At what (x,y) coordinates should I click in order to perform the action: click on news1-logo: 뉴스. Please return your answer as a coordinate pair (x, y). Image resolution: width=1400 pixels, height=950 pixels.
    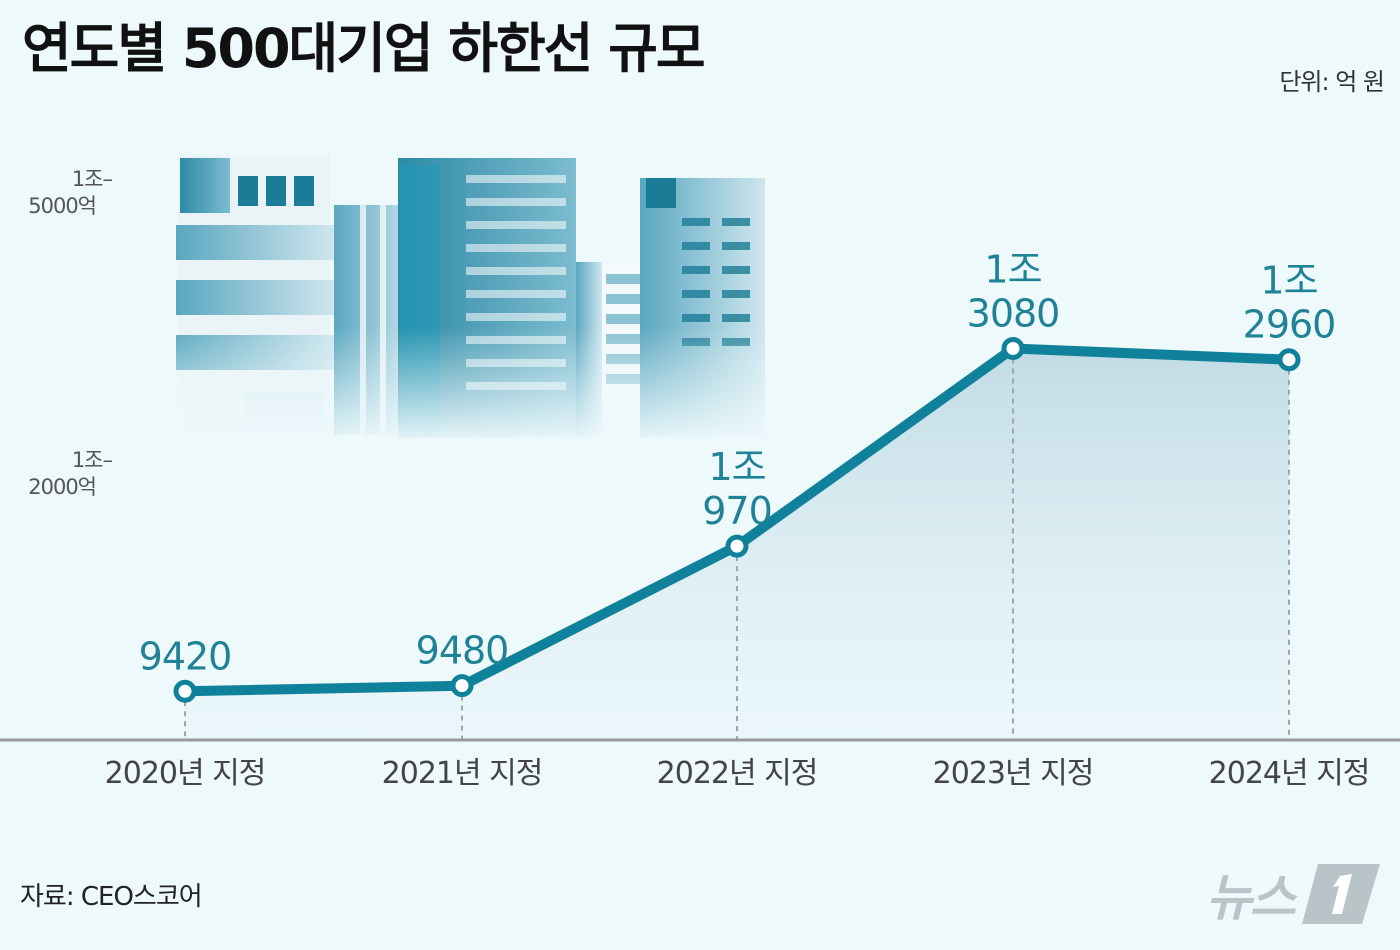
    Looking at the image, I should click on (1295, 894).